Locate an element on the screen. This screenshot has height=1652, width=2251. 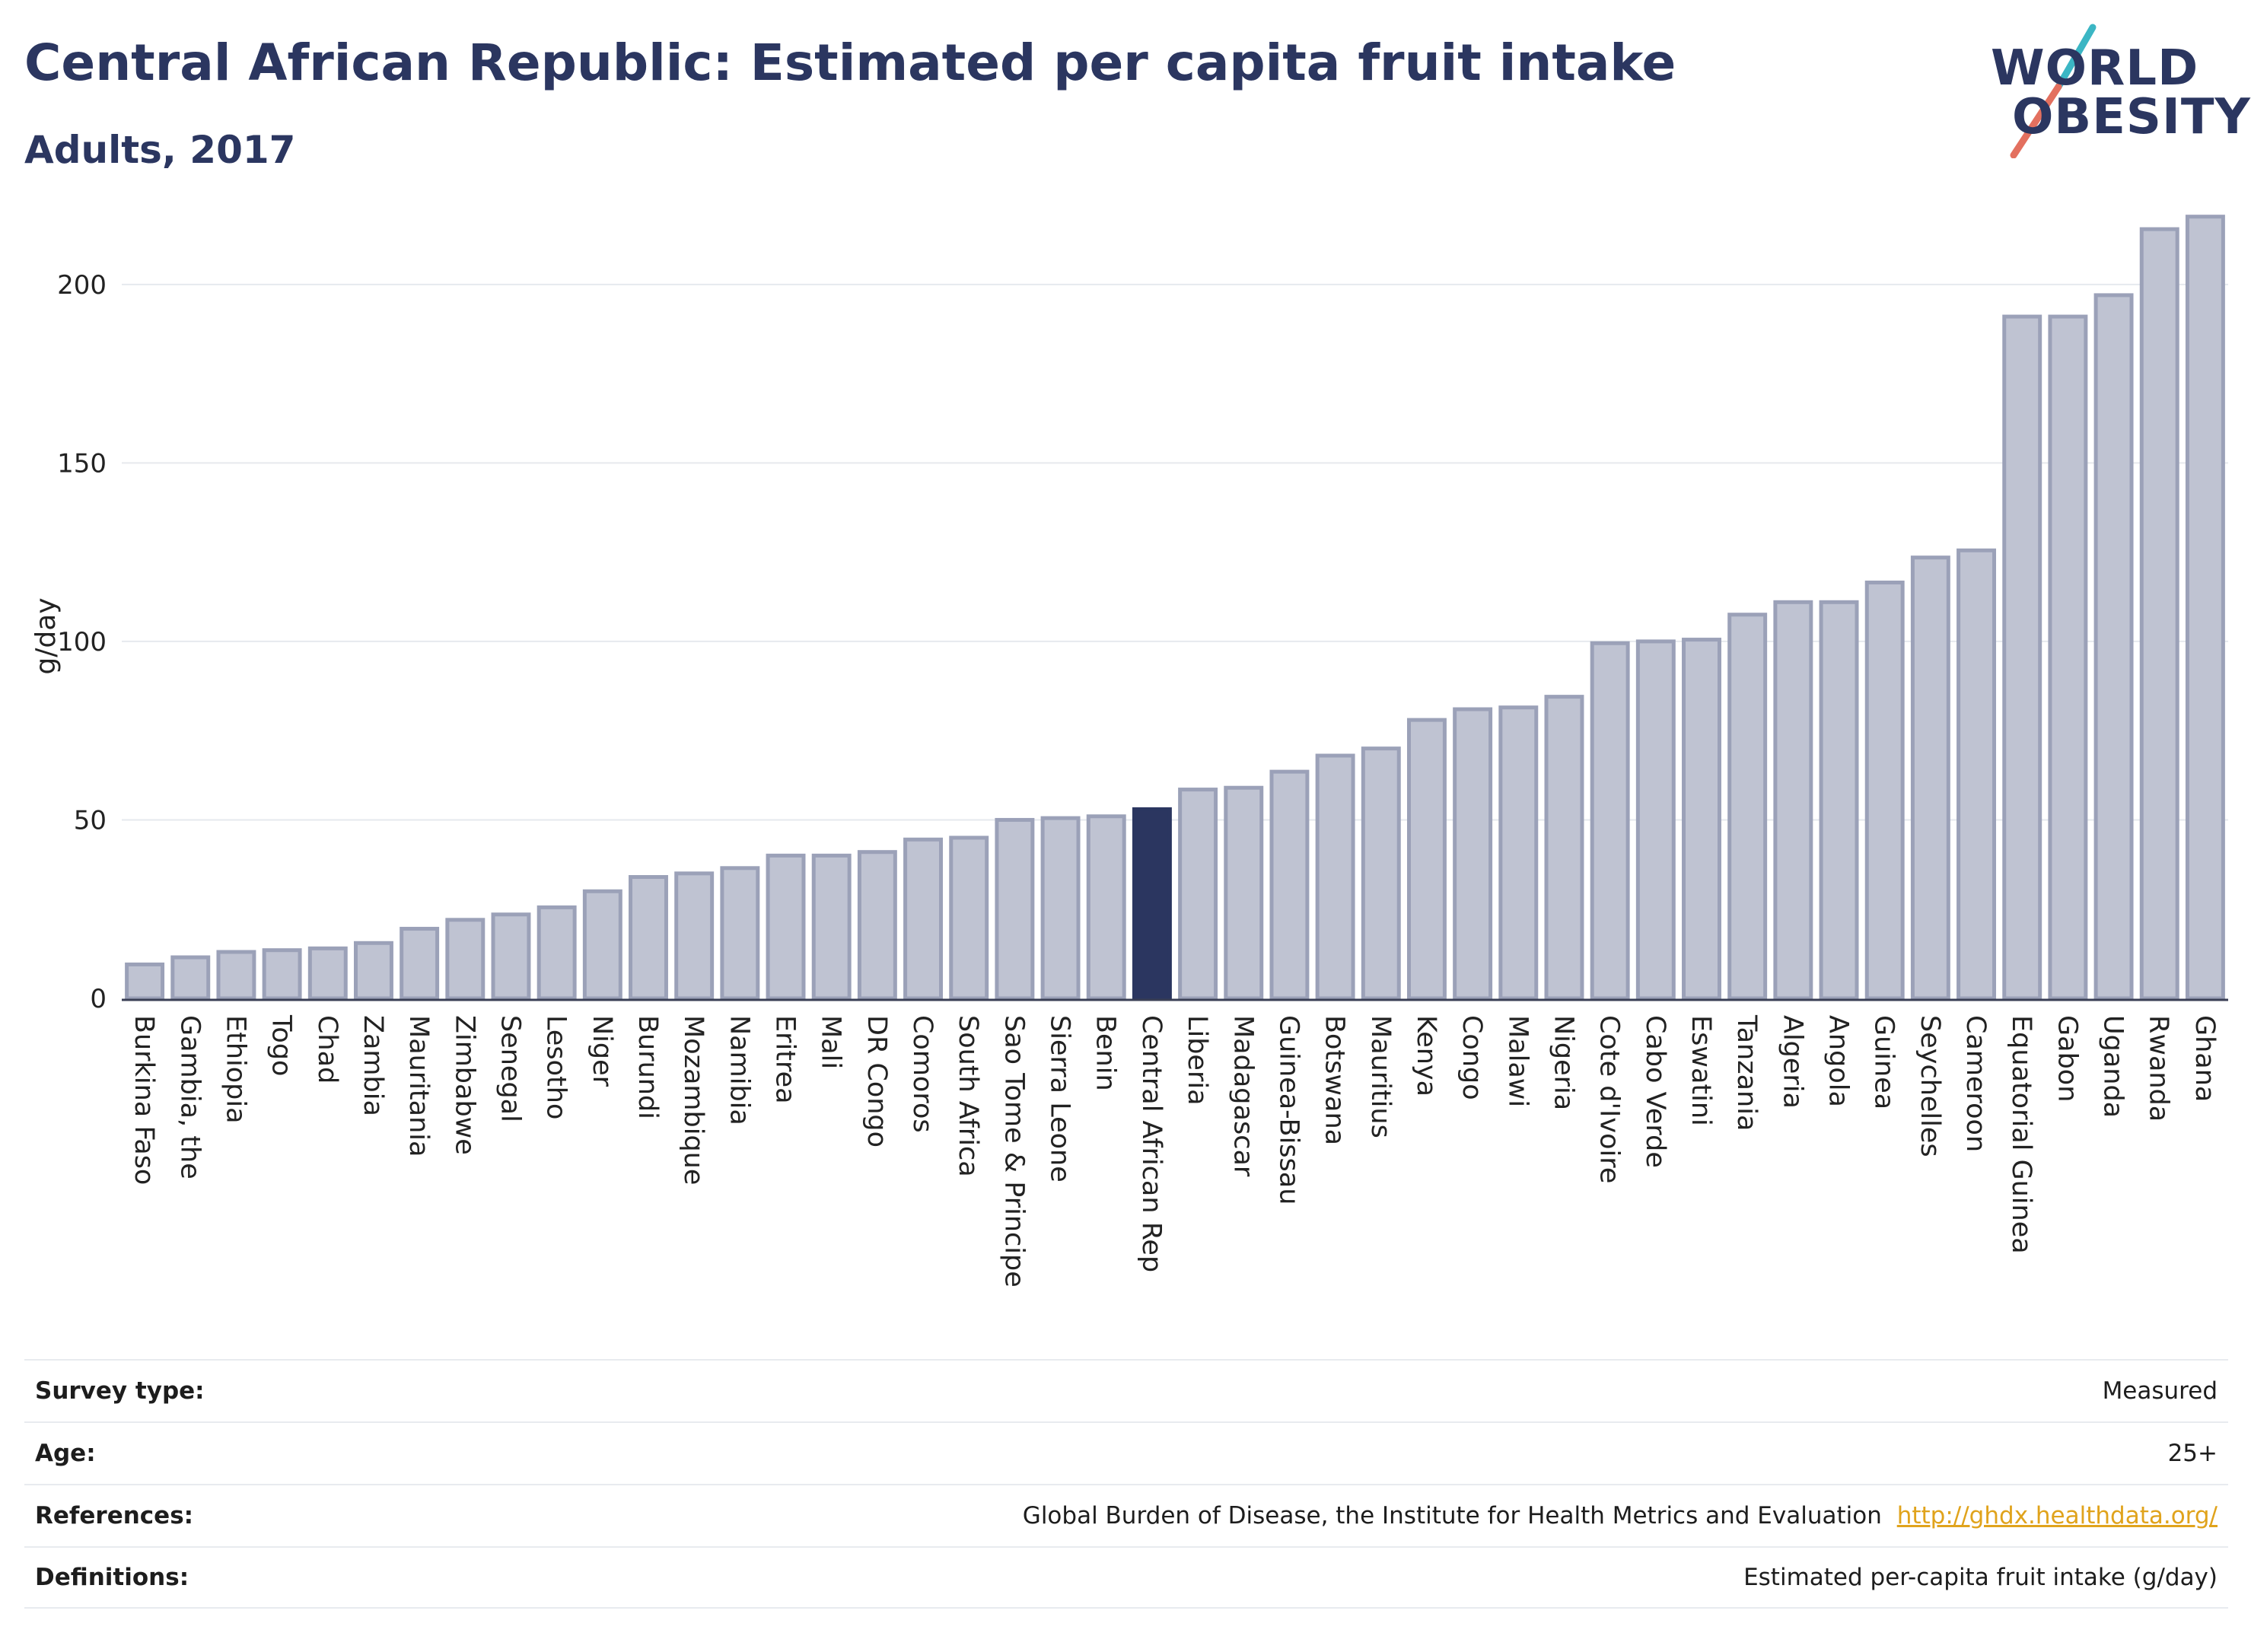
age-label: Age: is located at coordinates (65, 1453).